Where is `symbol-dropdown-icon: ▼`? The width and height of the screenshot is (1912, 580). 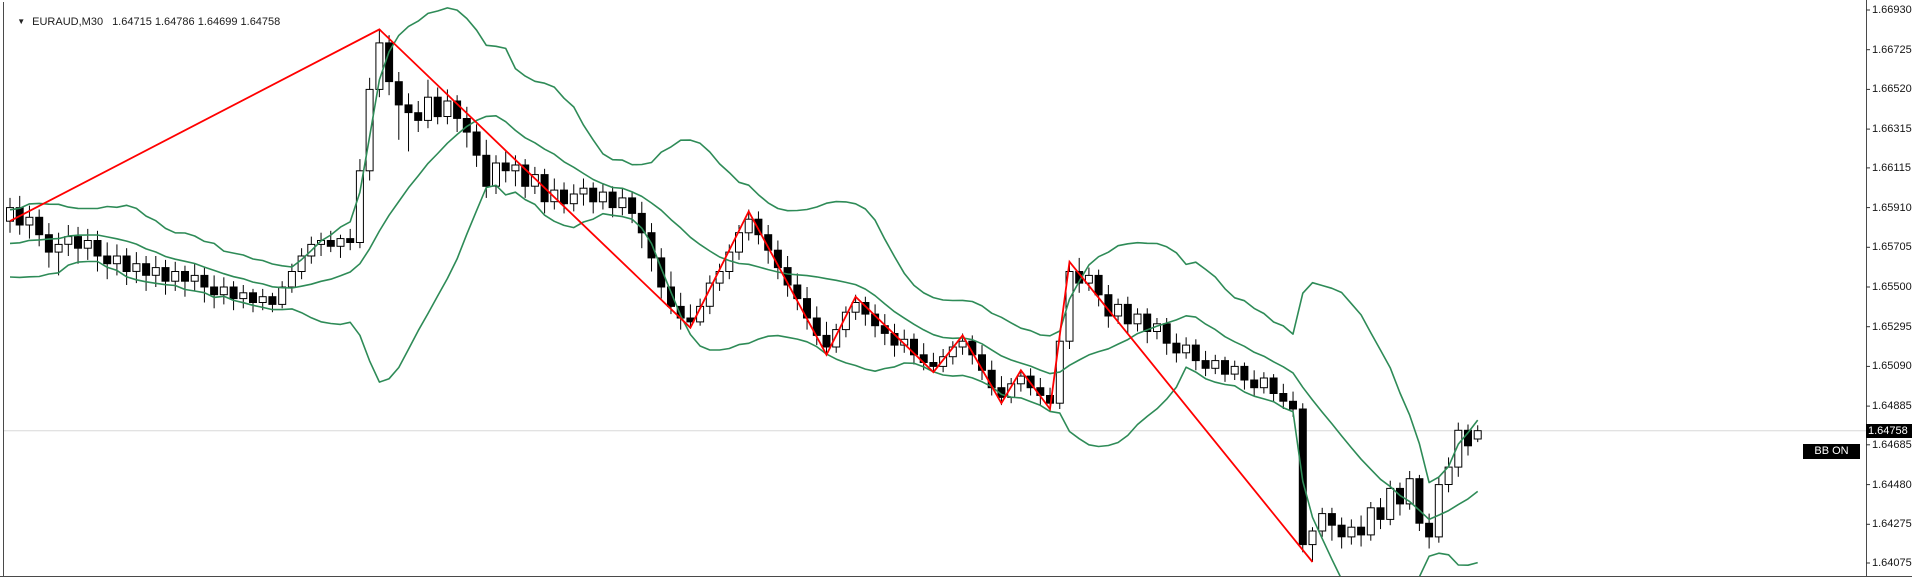
symbol-dropdown-icon: ▼ is located at coordinates (21, 21).